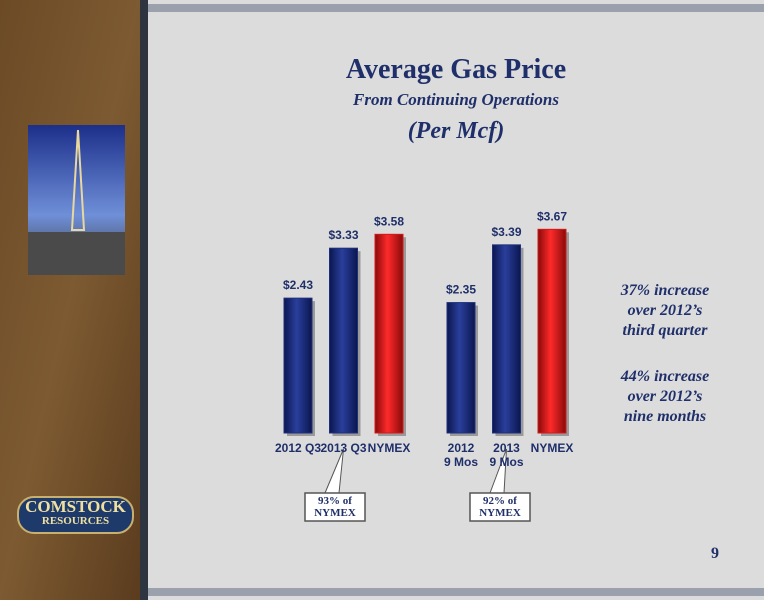 This screenshot has width=764, height=600. What do you see at coordinates (552, 216) in the screenshot?
I see `value-label: $3.67` at bounding box center [552, 216].